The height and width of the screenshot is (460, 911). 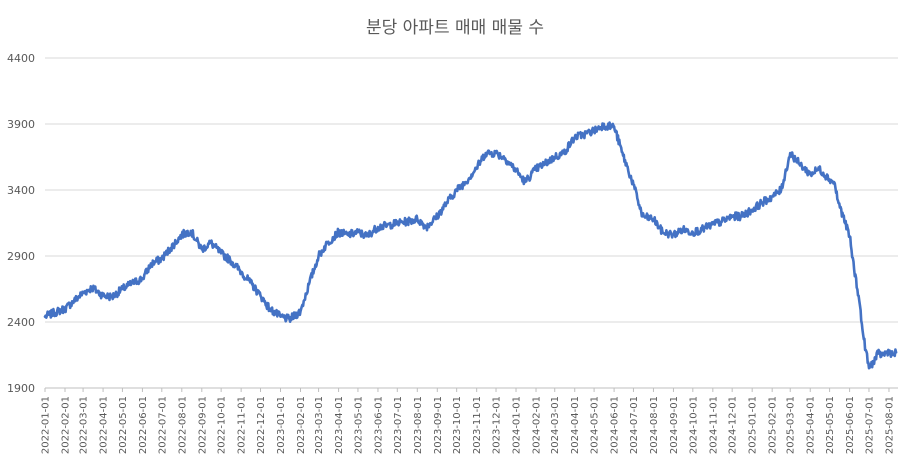 I want to click on x-tick-label: 2024-02-01, so click(x=537, y=425).